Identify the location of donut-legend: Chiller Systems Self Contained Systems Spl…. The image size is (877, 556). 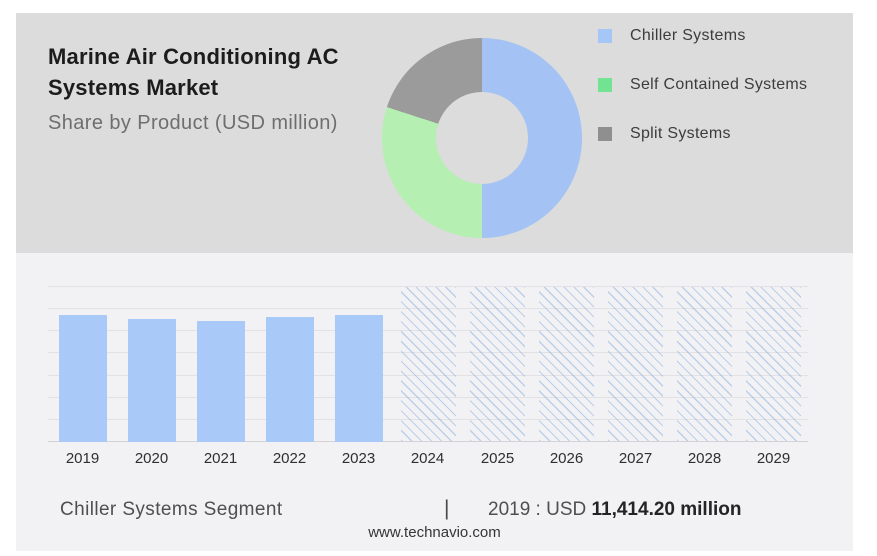
(703, 101).